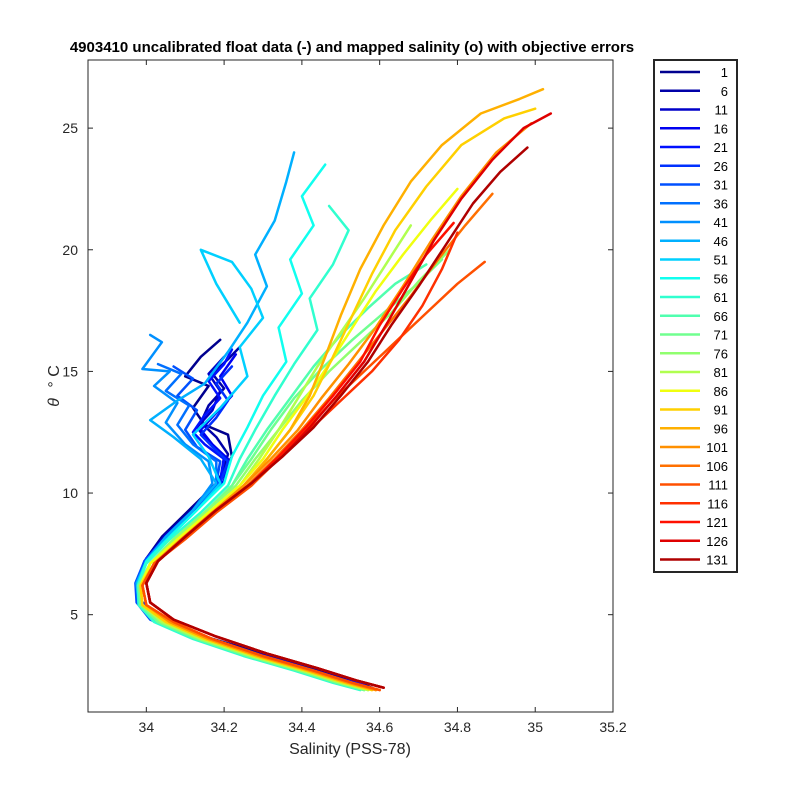 The height and width of the screenshot is (800, 800). I want to click on legend-label-31: 31, so click(721, 185).